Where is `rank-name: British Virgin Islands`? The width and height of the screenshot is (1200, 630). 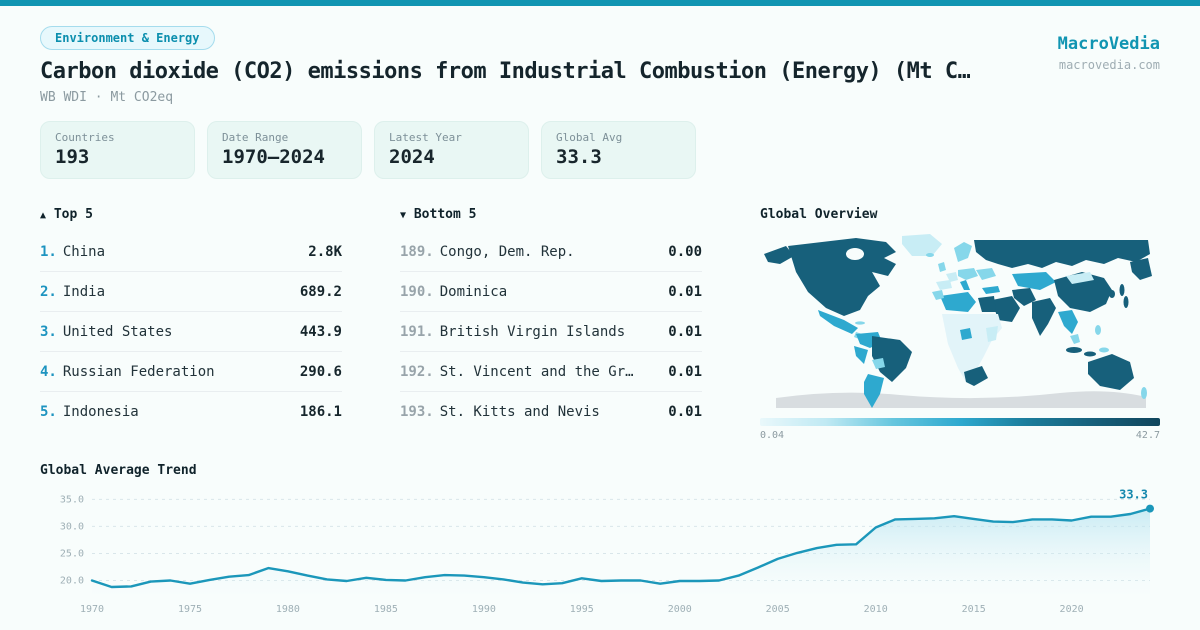 rank-name: British Virgin Islands is located at coordinates (532, 331).